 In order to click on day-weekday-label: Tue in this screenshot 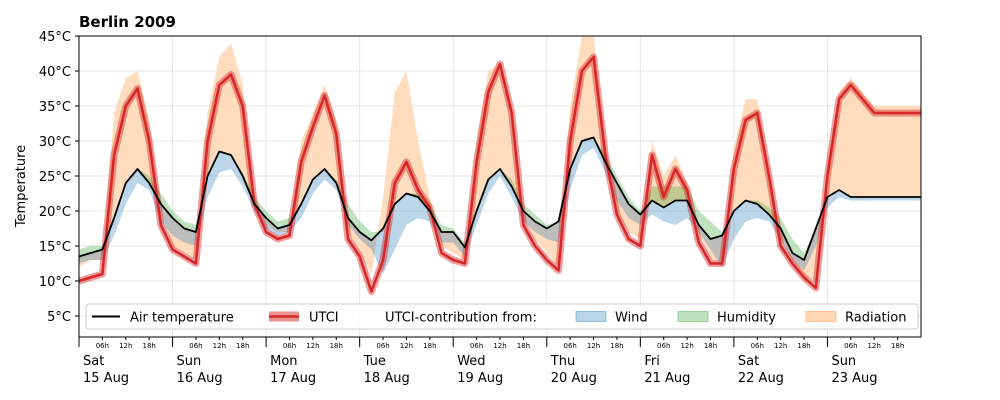, I will do `click(374, 361)`.